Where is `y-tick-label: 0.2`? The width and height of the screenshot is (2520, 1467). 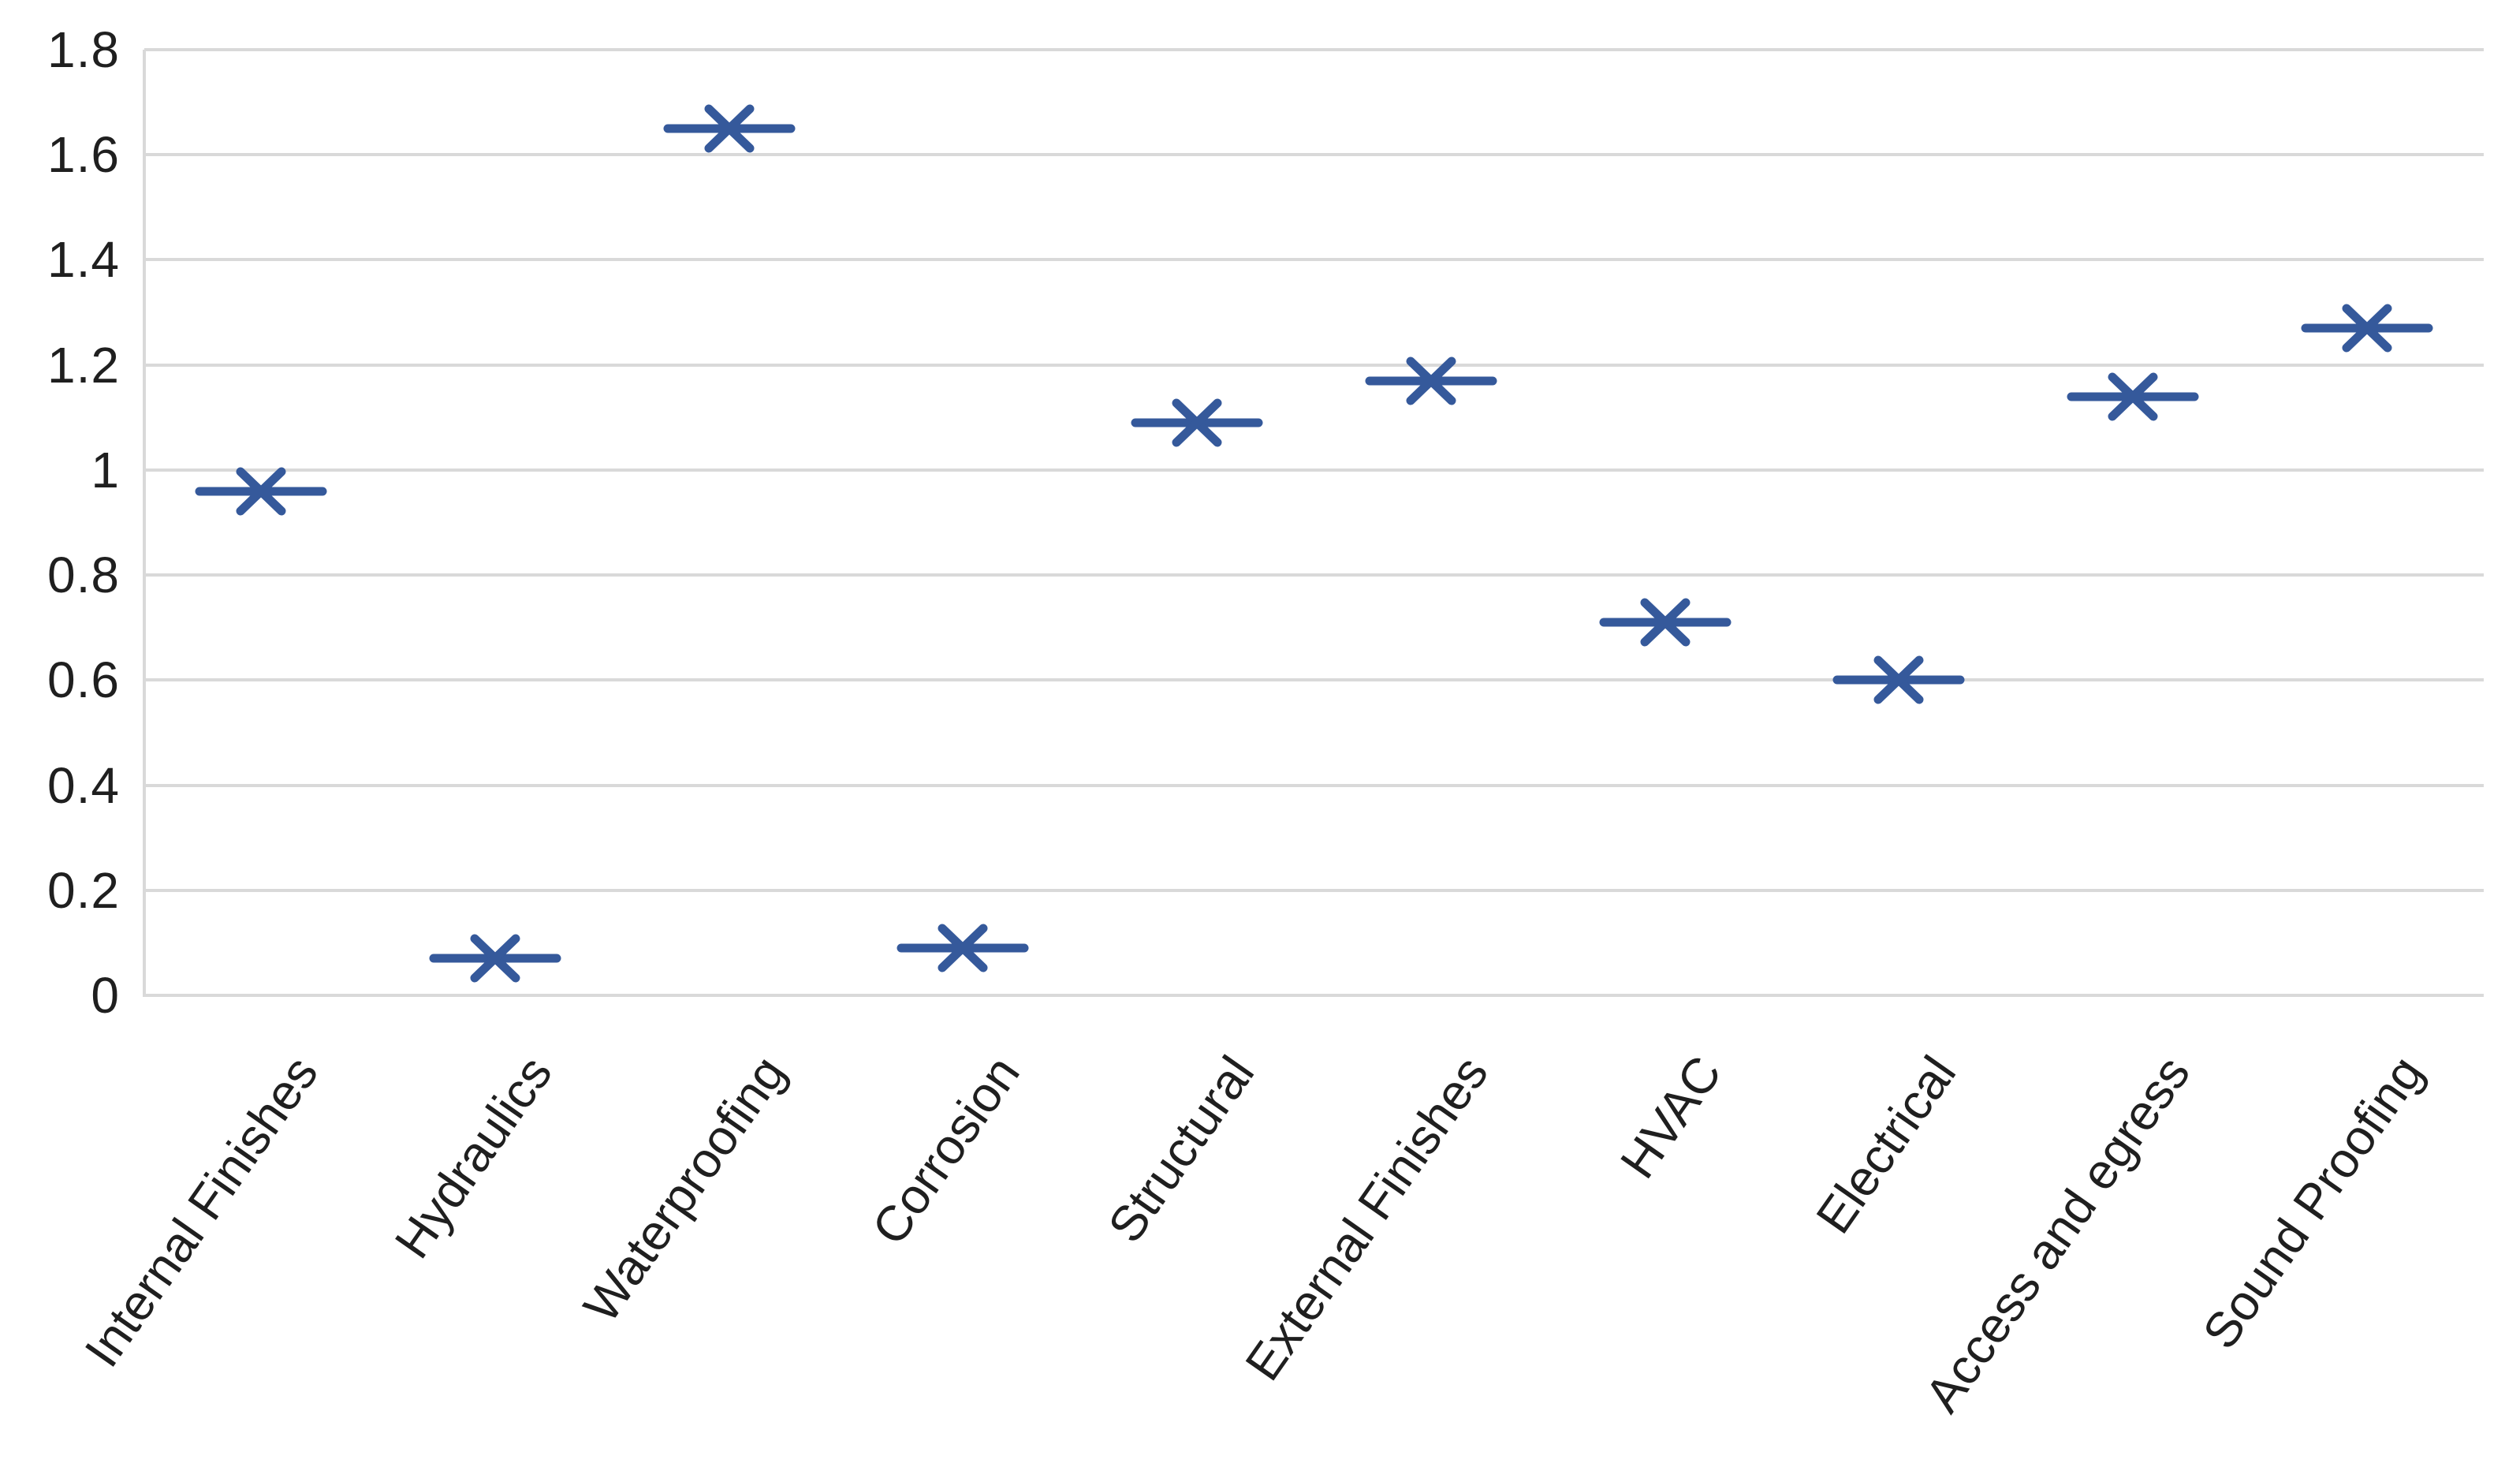 y-tick-label: 0.2 is located at coordinates (83, 890).